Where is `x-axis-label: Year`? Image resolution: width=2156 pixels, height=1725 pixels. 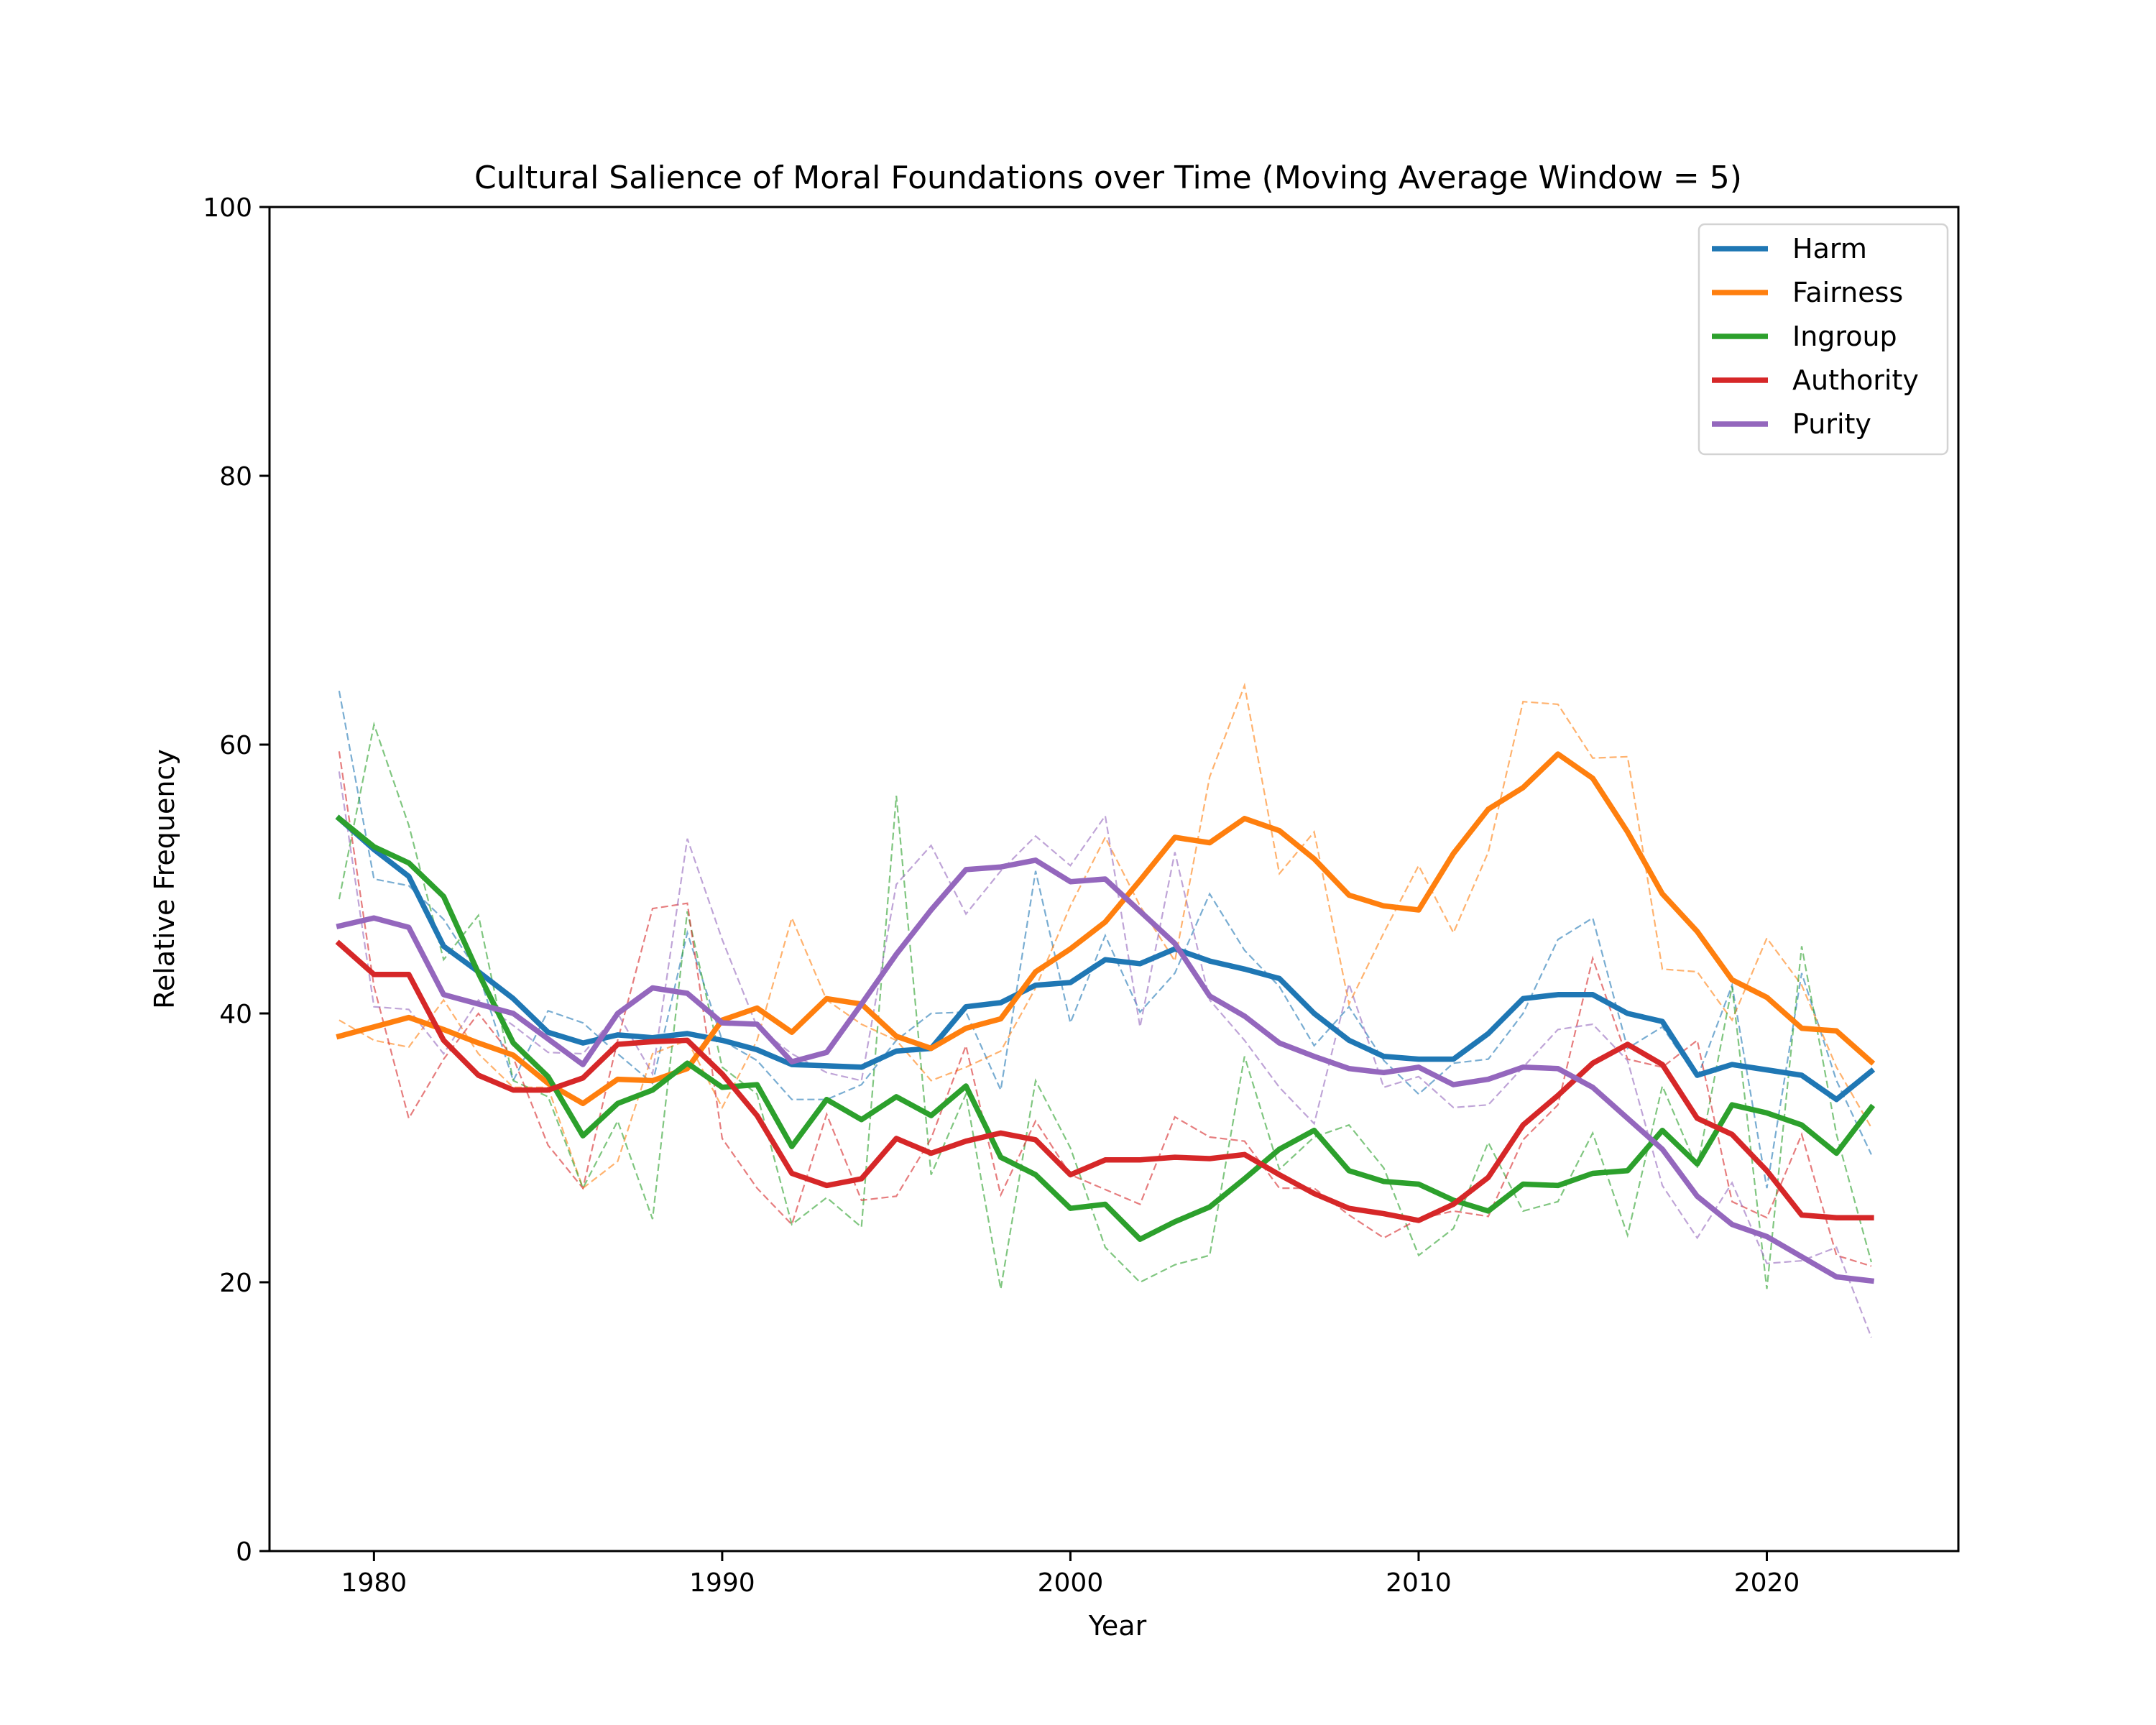 x-axis-label: Year is located at coordinates (1117, 1626).